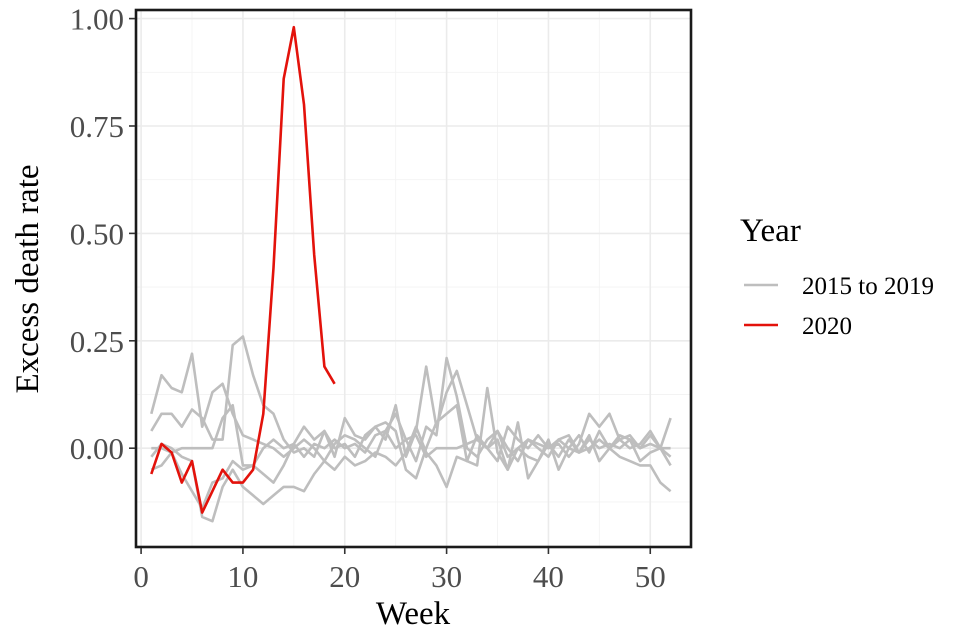  I want to click on y-tick-label: 0.25, so click(97, 341).